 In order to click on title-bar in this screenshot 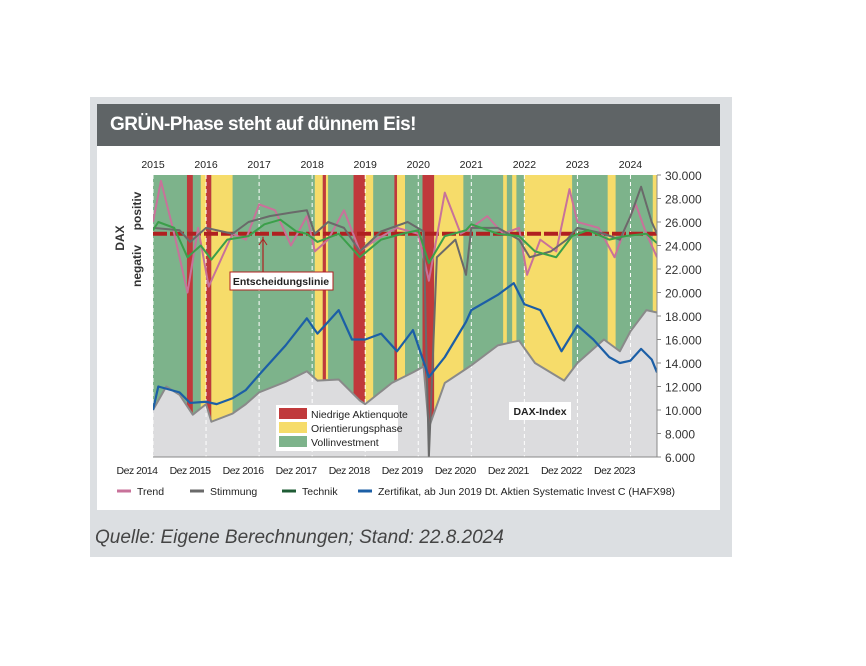, I will do `click(408, 125)`.